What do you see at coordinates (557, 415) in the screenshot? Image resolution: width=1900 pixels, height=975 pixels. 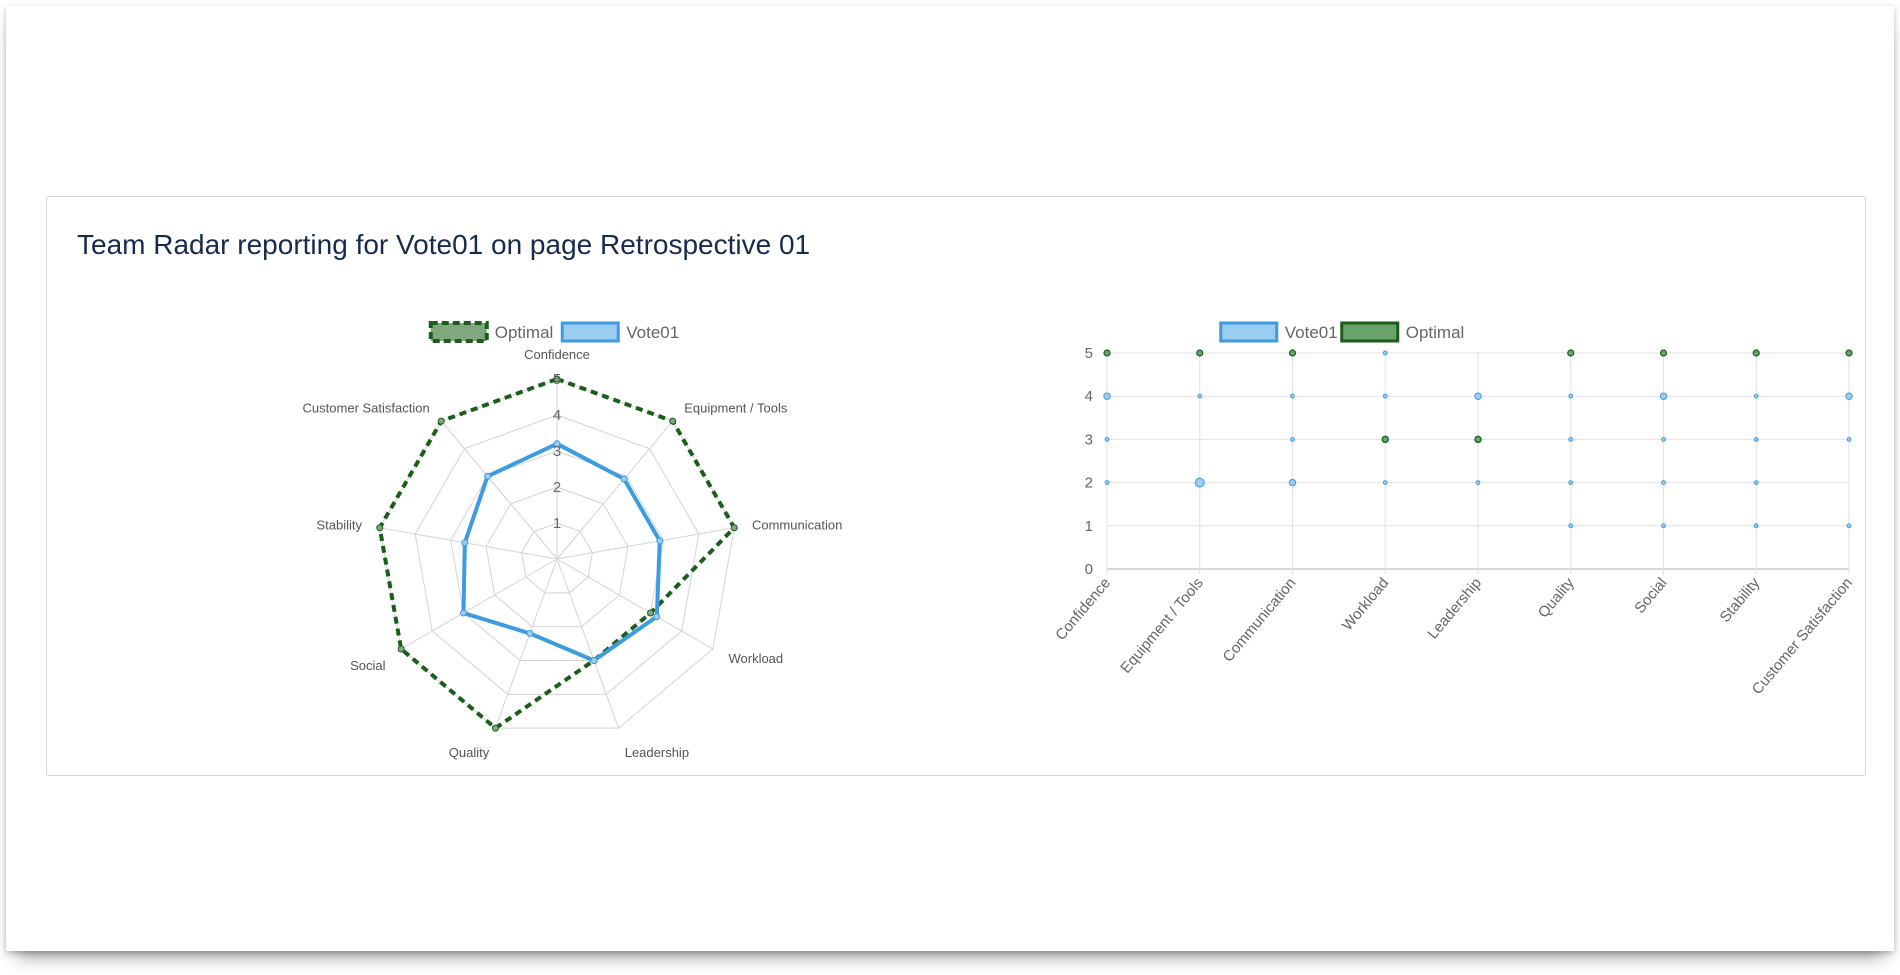 I see `radar-tick-label-4: 4` at bounding box center [557, 415].